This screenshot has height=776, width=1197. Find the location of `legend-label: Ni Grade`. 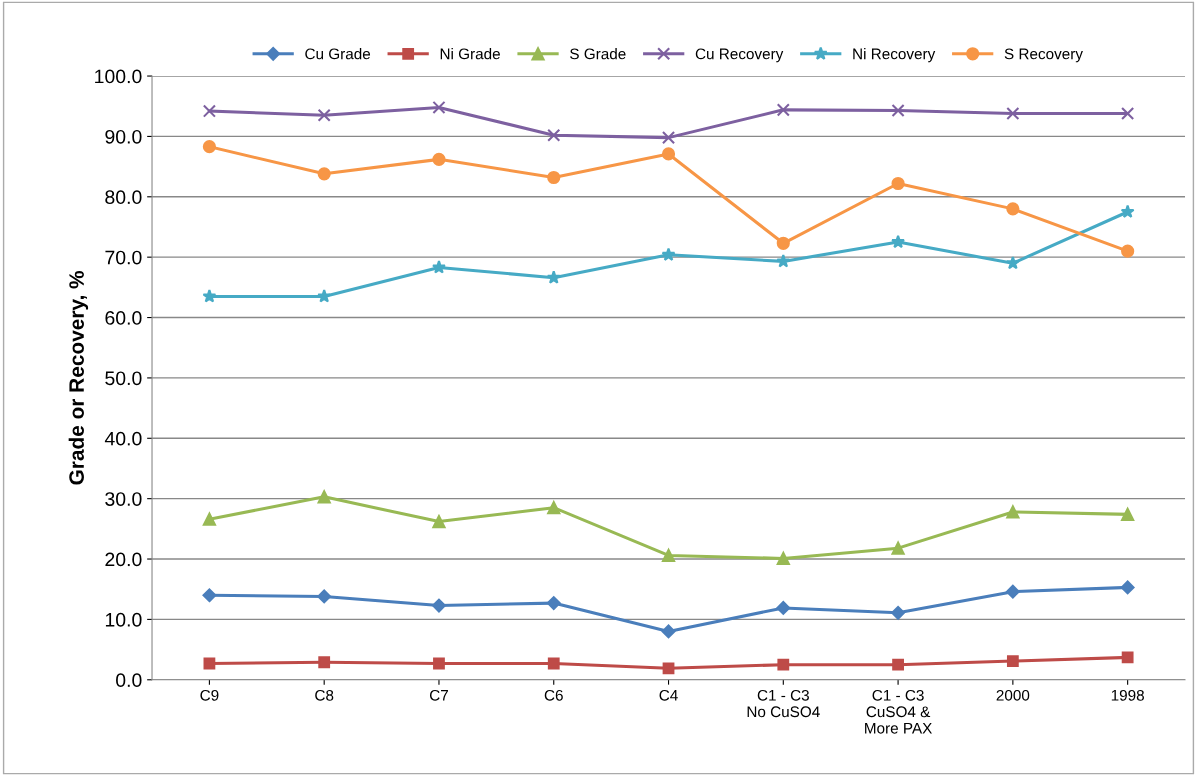

legend-label: Ni Grade is located at coordinates (470, 54).